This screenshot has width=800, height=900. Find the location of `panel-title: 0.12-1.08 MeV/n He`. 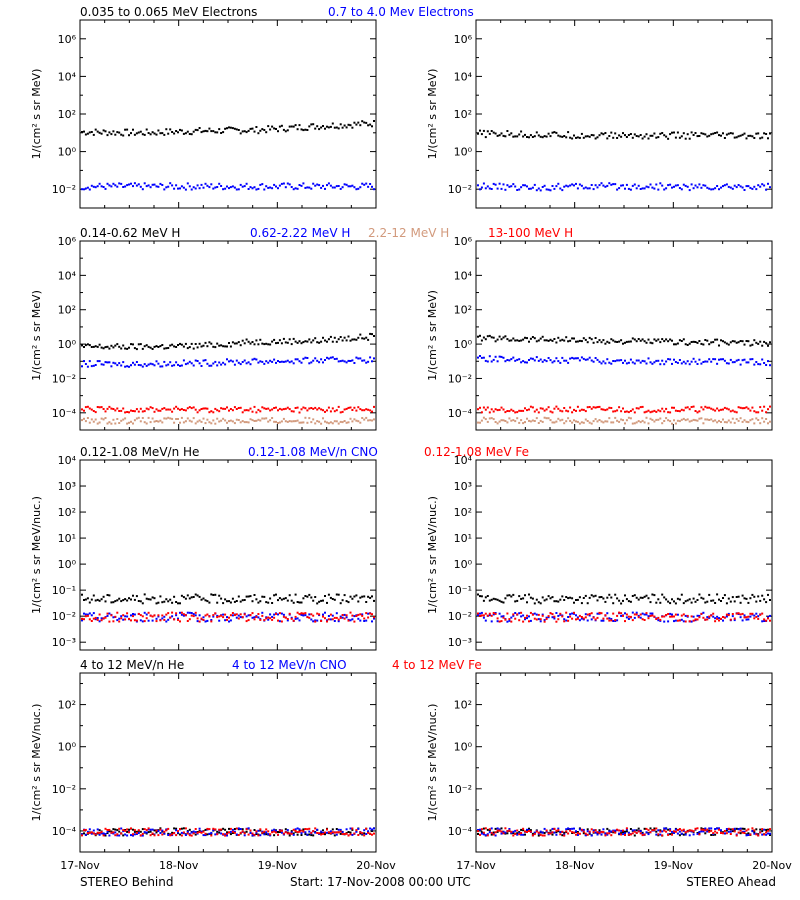

panel-title: 0.12-1.08 MeV/n He is located at coordinates (139, 452).